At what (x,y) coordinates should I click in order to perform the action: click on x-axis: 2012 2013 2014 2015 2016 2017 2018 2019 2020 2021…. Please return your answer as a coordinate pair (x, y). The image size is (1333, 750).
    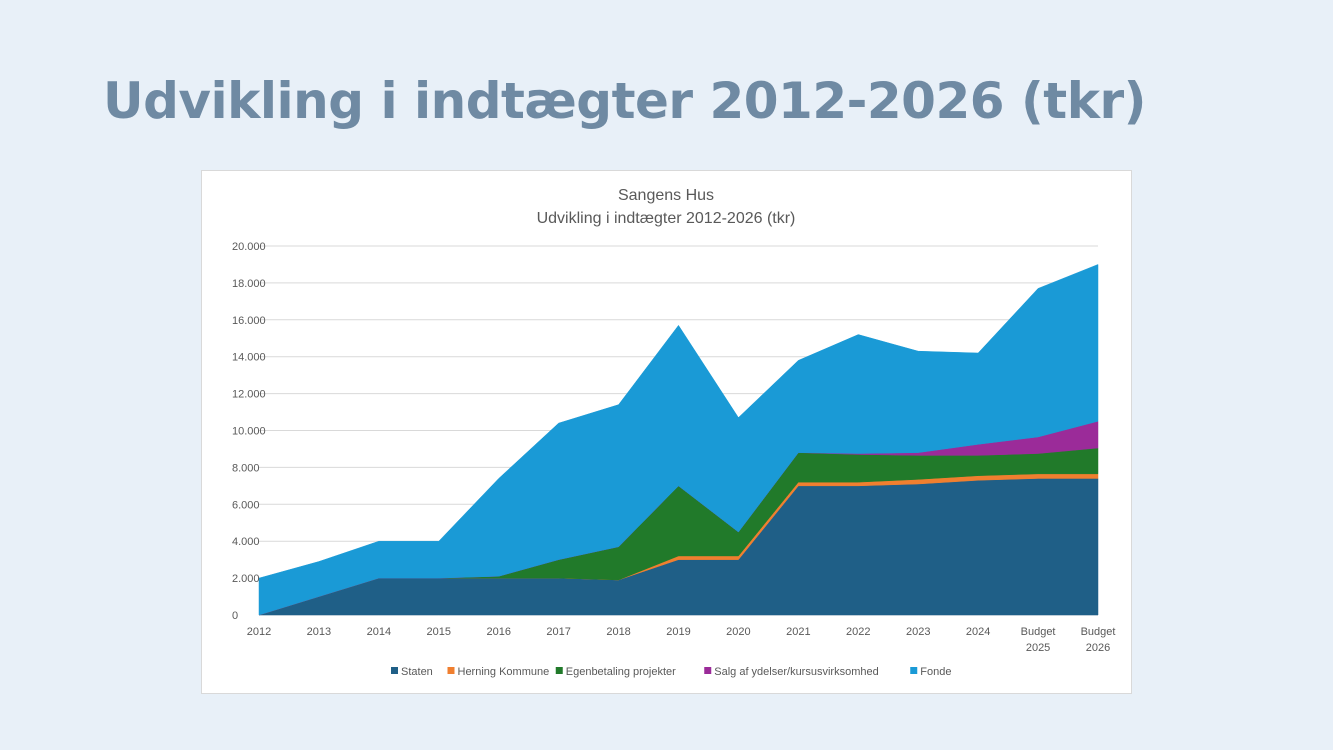
    Looking at the image, I should click on (681, 640).